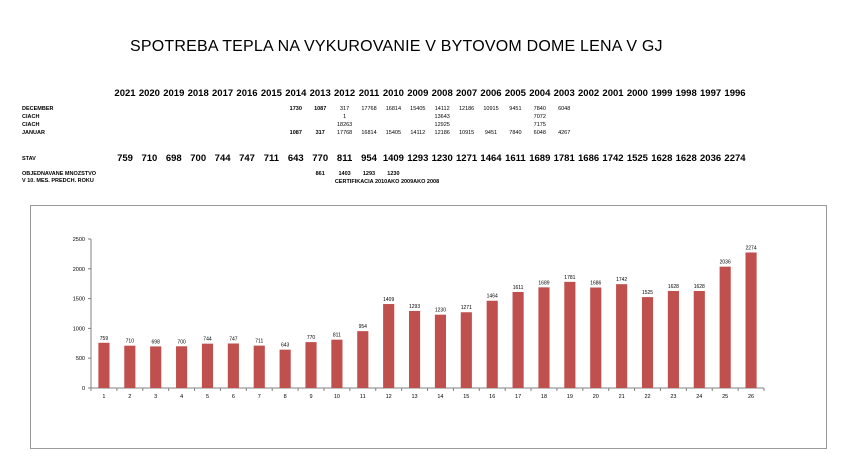  Describe the element at coordinates (647, 293) in the screenshot. I see `bar-data-label: 1525` at that location.